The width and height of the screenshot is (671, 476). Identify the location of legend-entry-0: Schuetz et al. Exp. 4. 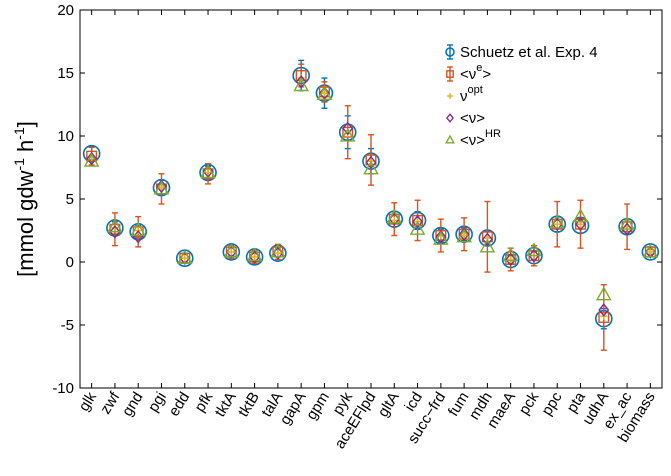
(521, 52).